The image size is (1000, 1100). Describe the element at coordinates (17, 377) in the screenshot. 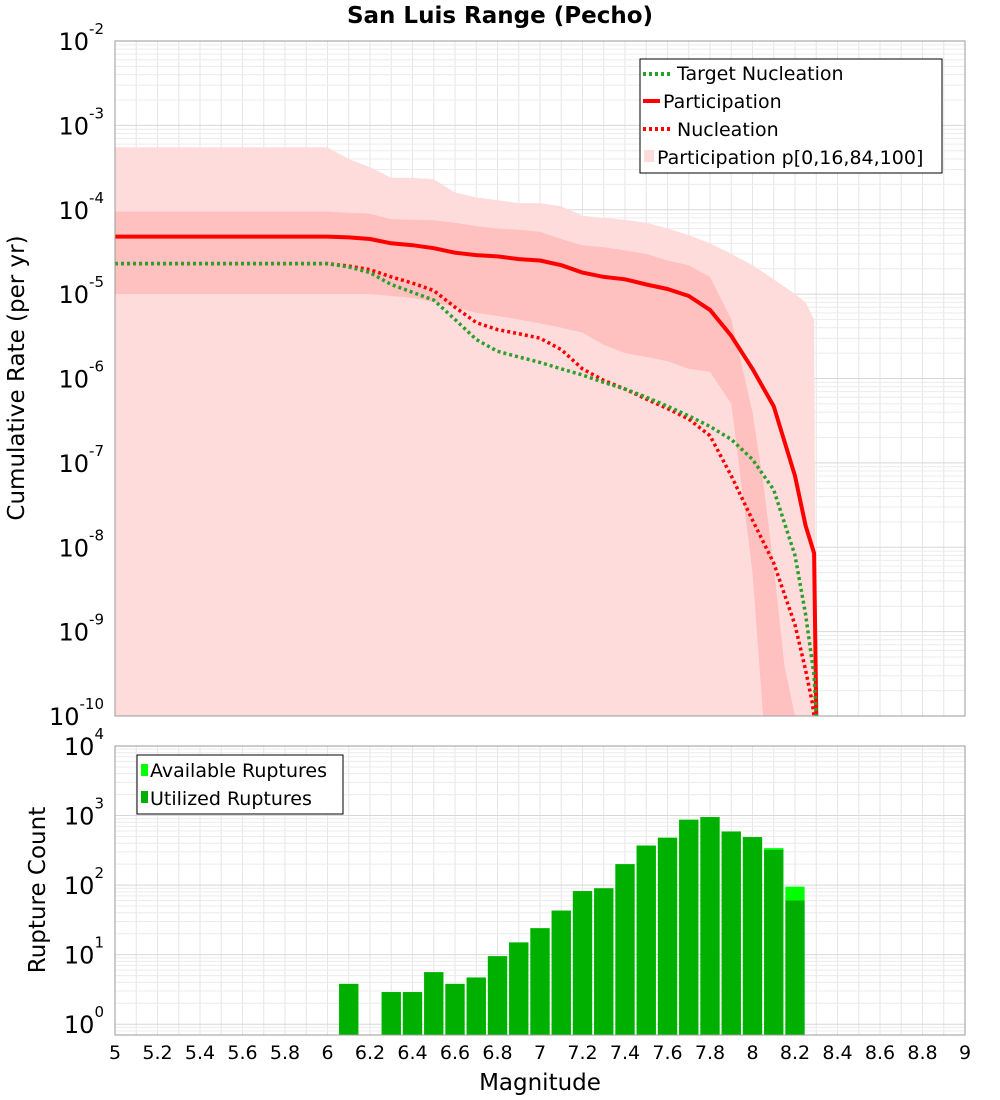

I see `top-y-axis-label: Cumulative Rate (per yr)` at that location.